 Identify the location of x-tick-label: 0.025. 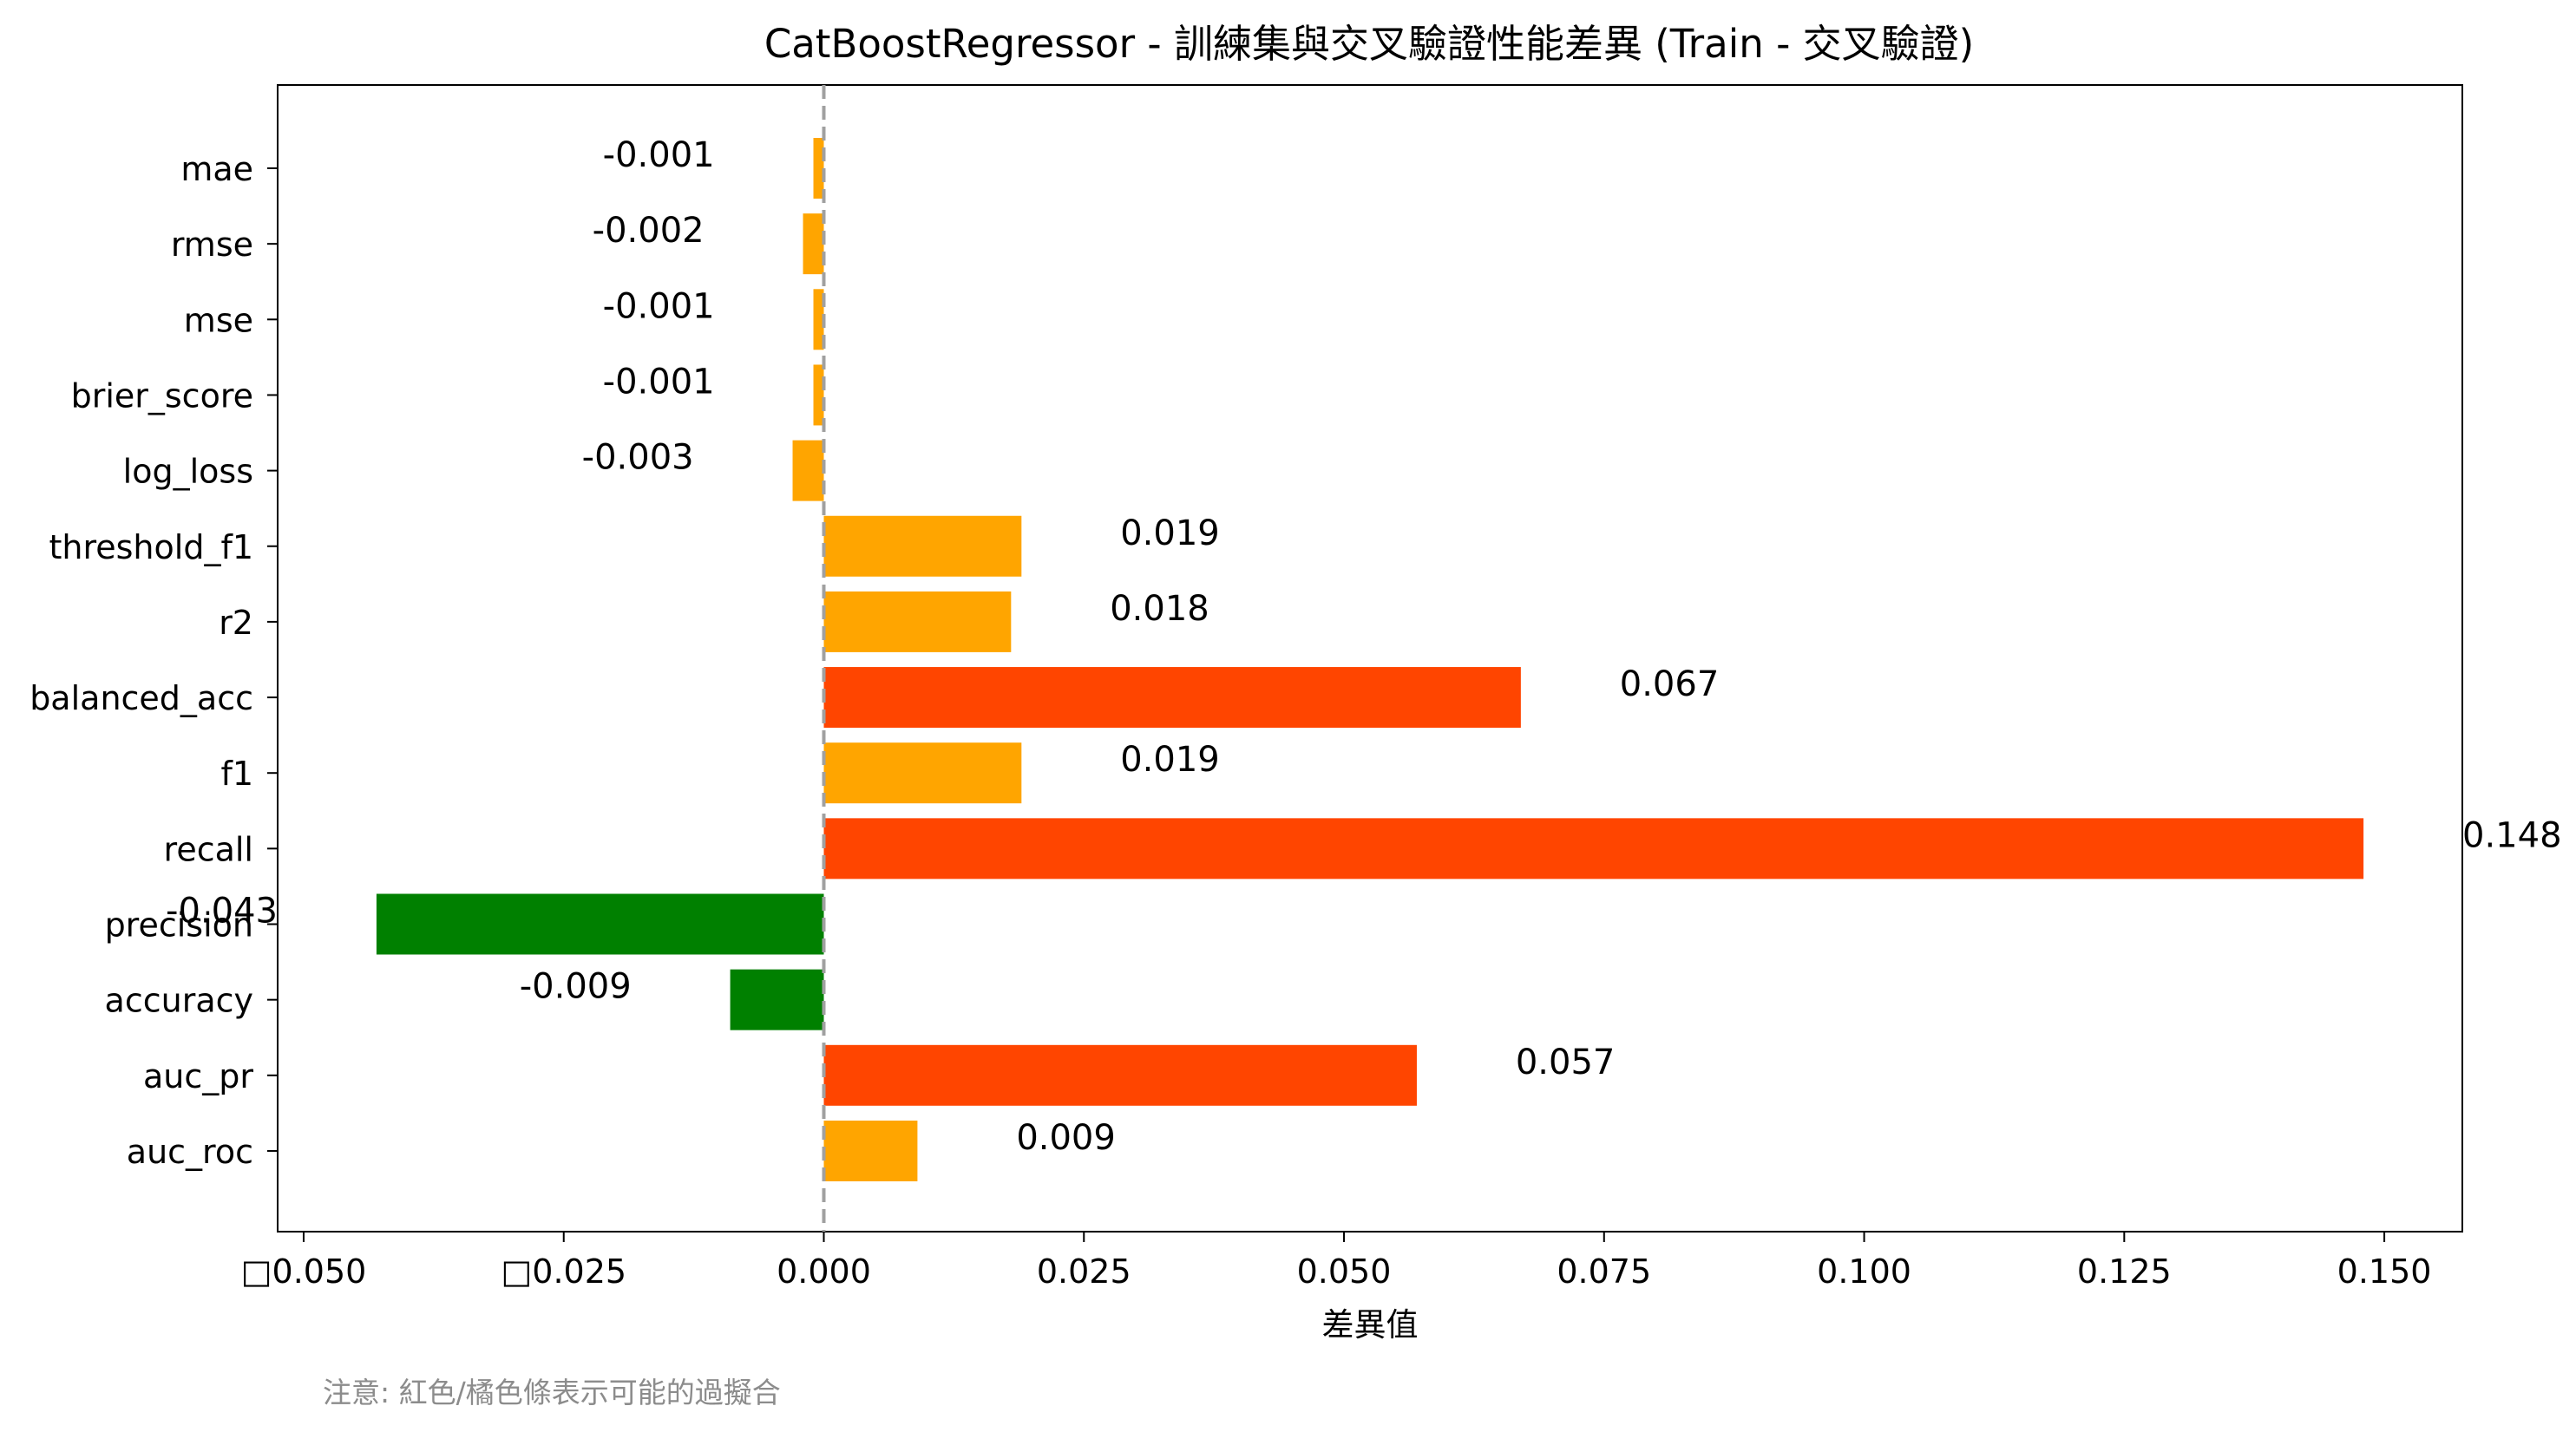
(1084, 1272).